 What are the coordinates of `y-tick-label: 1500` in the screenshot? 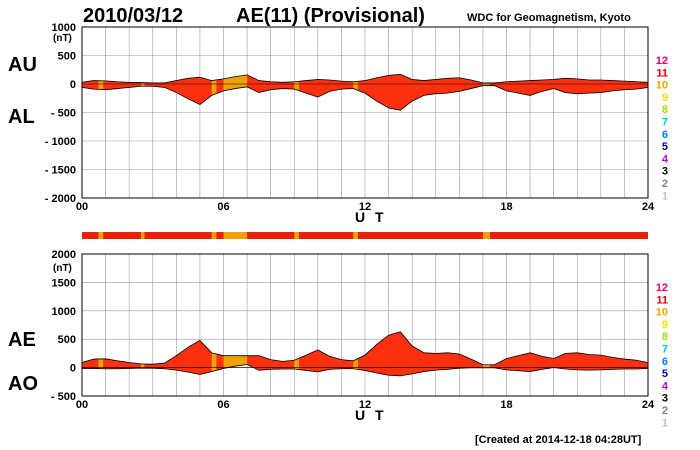 It's located at (64, 283).